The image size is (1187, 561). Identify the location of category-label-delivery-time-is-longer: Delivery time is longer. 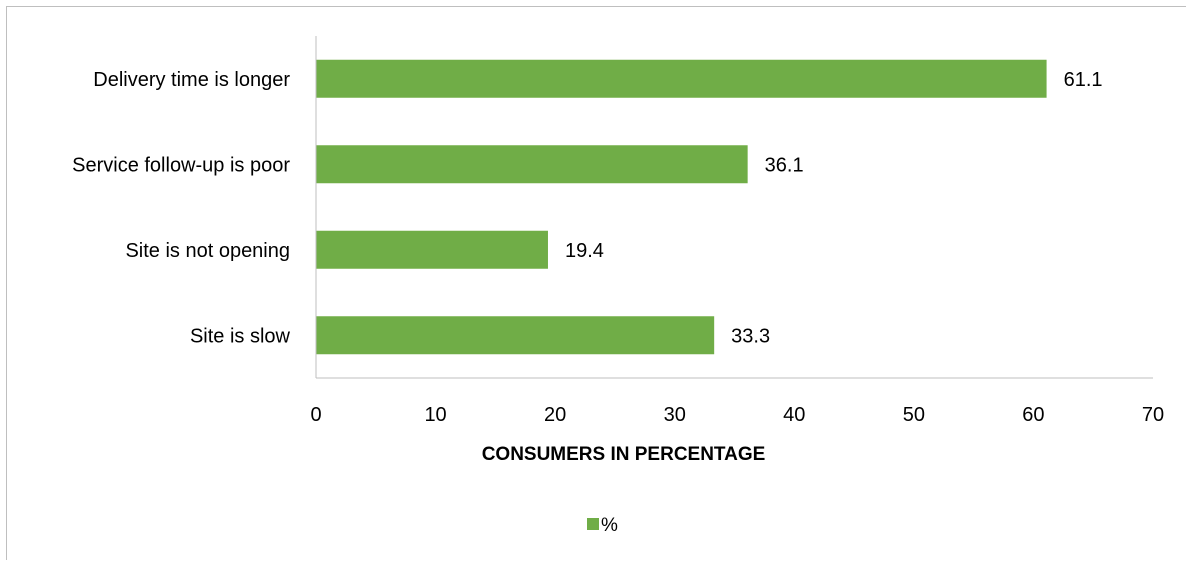
(191, 80).